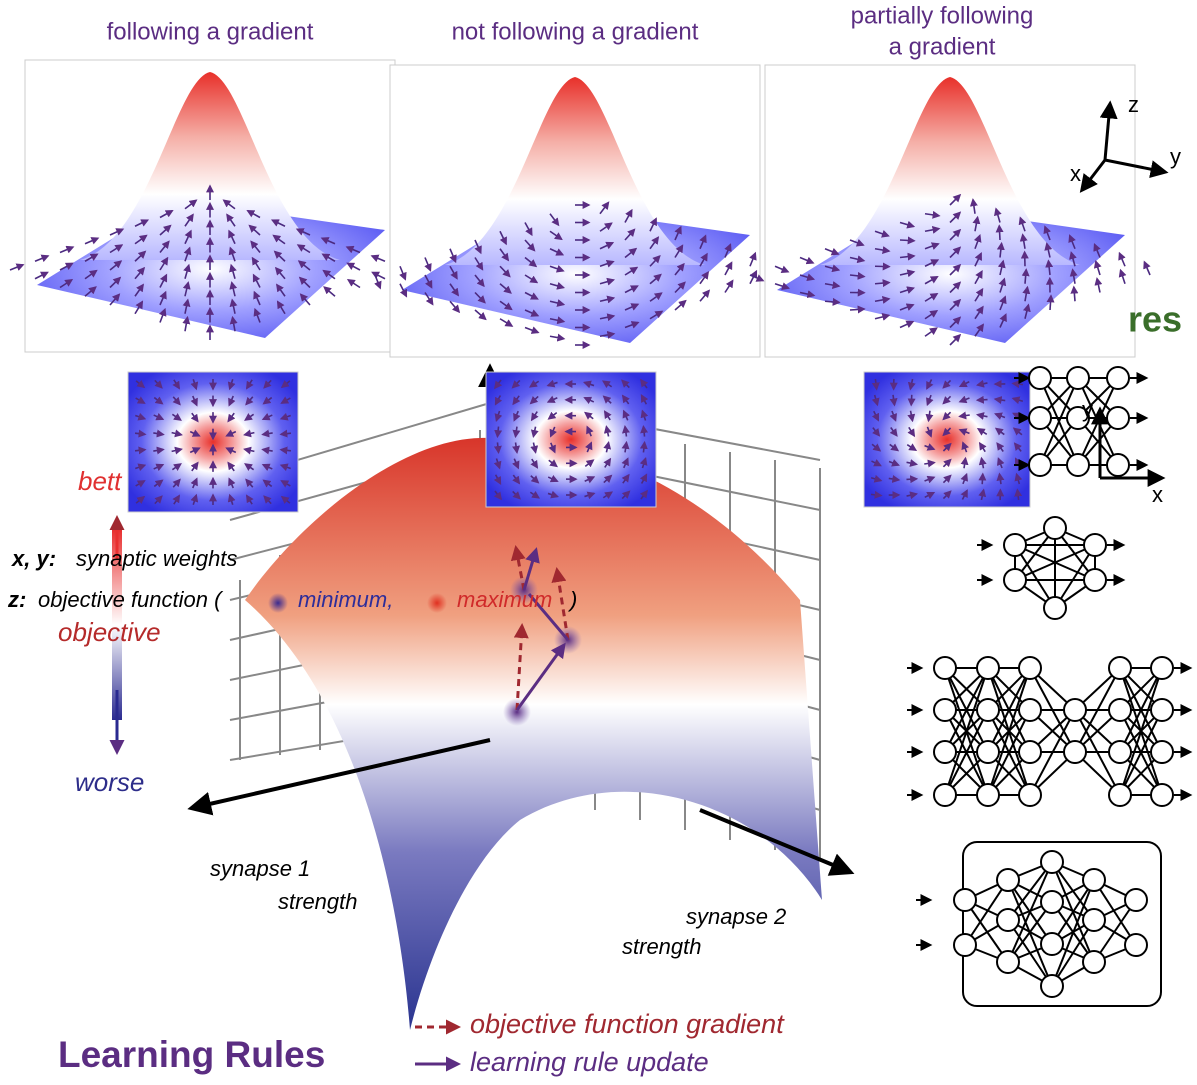 This screenshot has width=1197, height=1085. I want to click on axis-label: z, so click(1133, 104).